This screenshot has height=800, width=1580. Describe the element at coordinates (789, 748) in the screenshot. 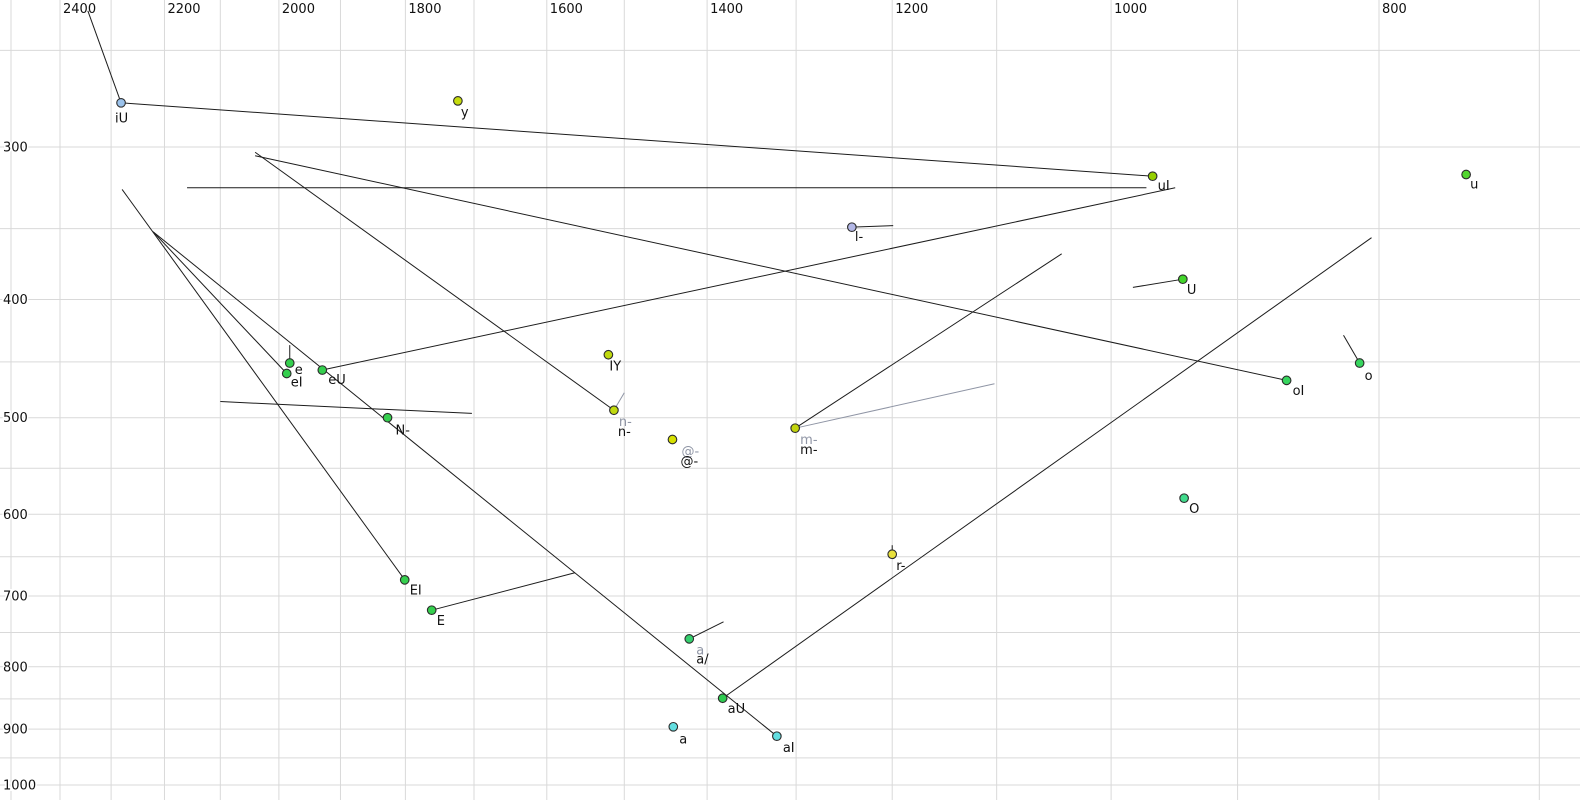

I see `vowel-label-aI: aI` at that location.